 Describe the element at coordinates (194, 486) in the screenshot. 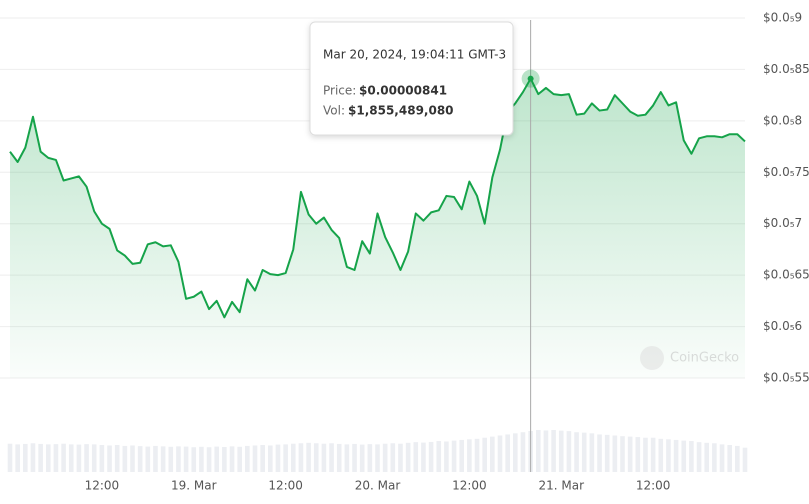

I see `x-tick-label: 19. Mar` at that location.